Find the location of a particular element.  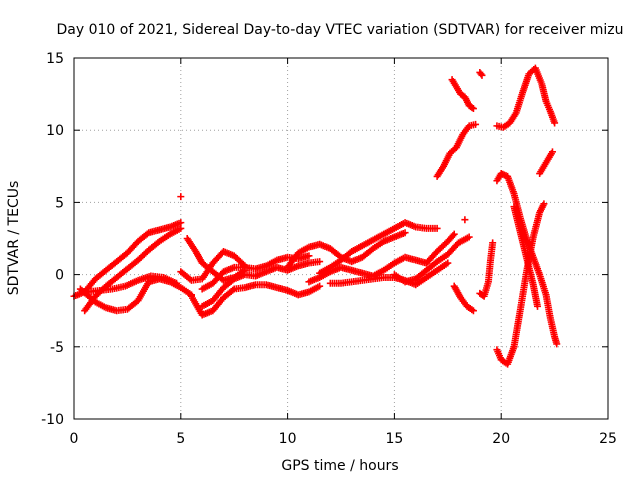

x-tick-label: 0 is located at coordinates (74, 439).